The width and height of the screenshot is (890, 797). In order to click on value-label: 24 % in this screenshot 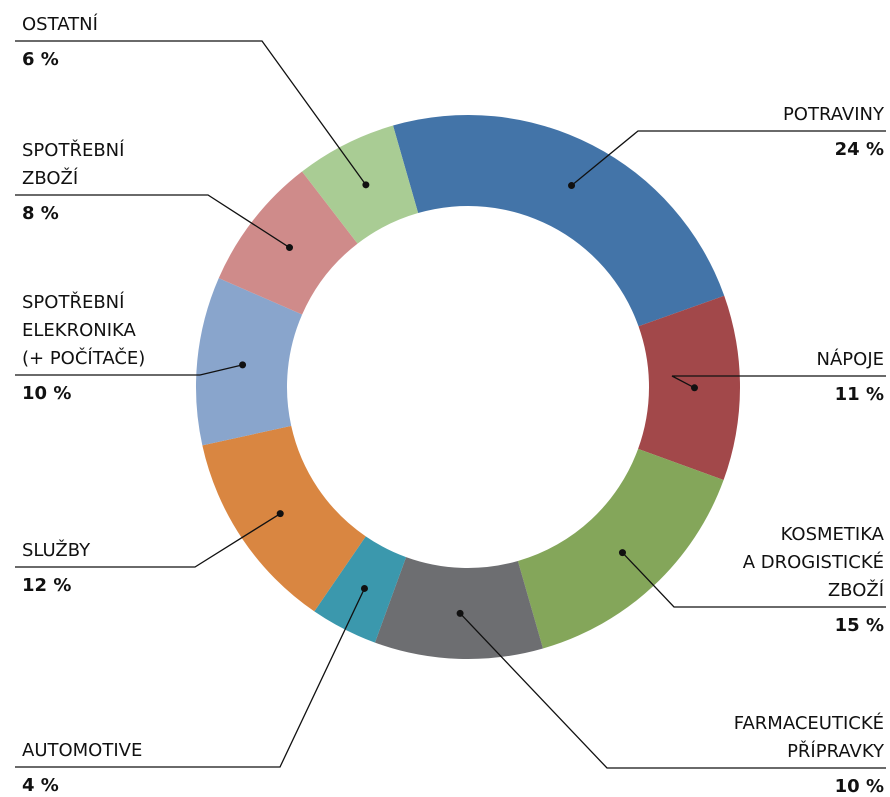, I will do `click(859, 149)`.